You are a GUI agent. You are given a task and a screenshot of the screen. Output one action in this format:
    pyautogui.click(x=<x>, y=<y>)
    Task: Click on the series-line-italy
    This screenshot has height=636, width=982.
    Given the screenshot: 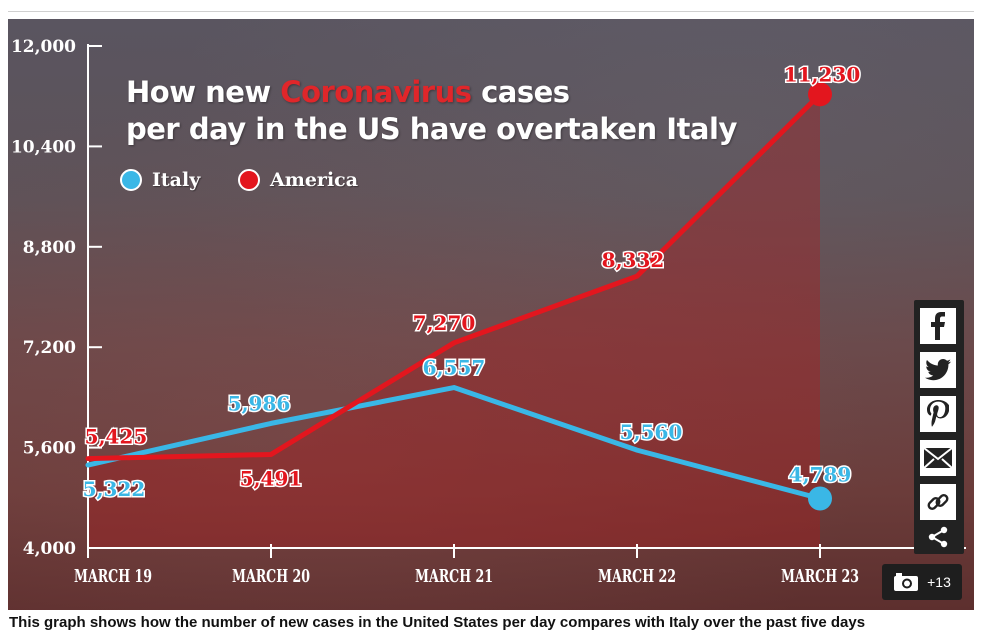 What is the action you would take?
    pyautogui.click(x=454, y=443)
    